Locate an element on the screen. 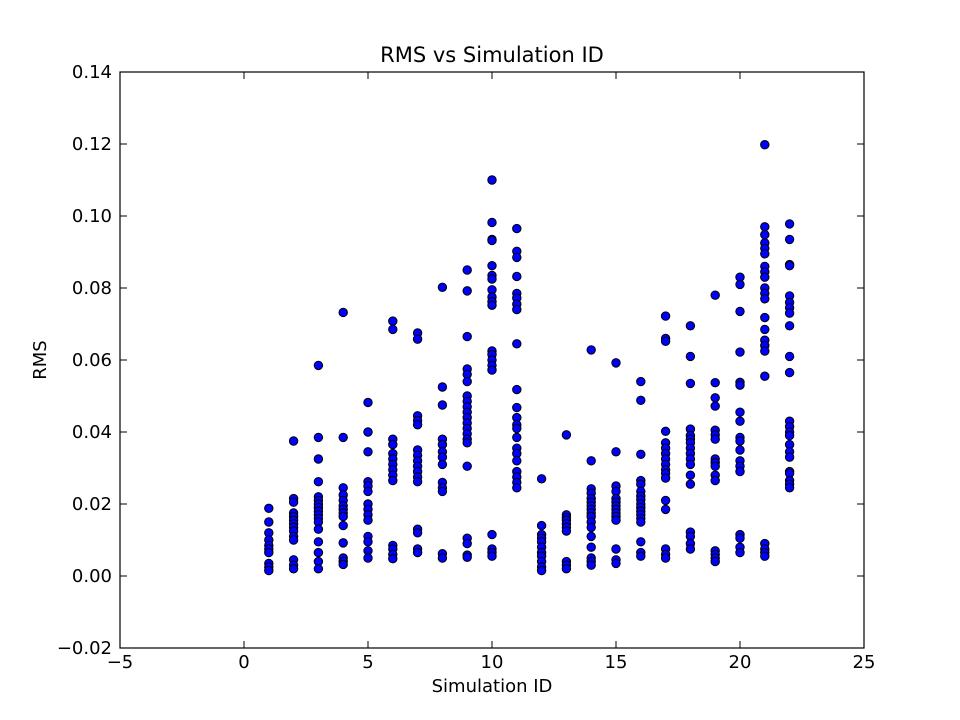 The height and width of the screenshot is (720, 960). y-tick-label: 0.06 is located at coordinates (92, 360).